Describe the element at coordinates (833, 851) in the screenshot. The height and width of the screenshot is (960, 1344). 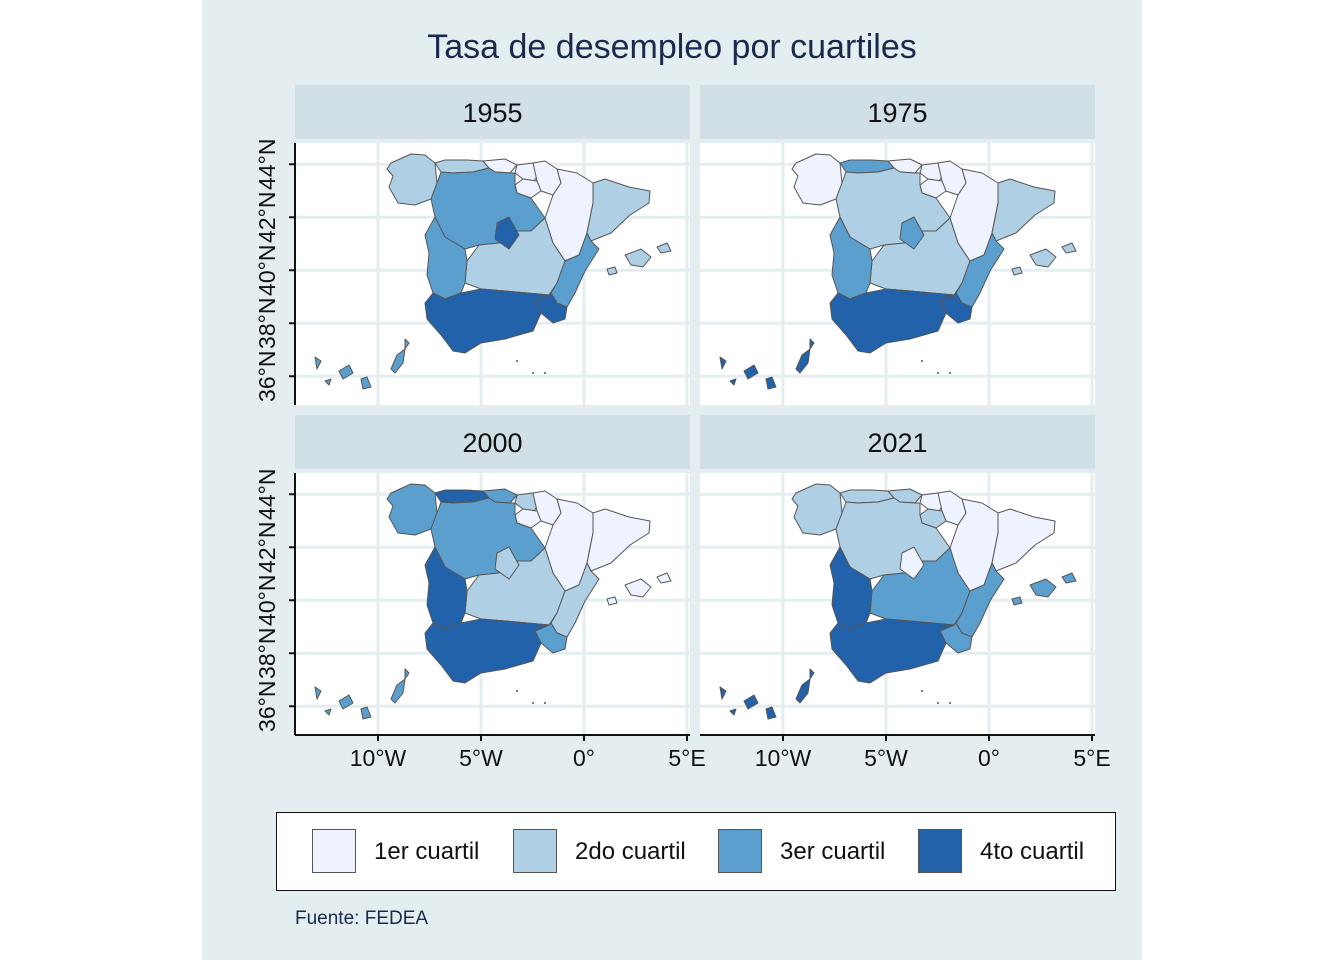
I see `legend-label-q3: 3er cuartil` at that location.